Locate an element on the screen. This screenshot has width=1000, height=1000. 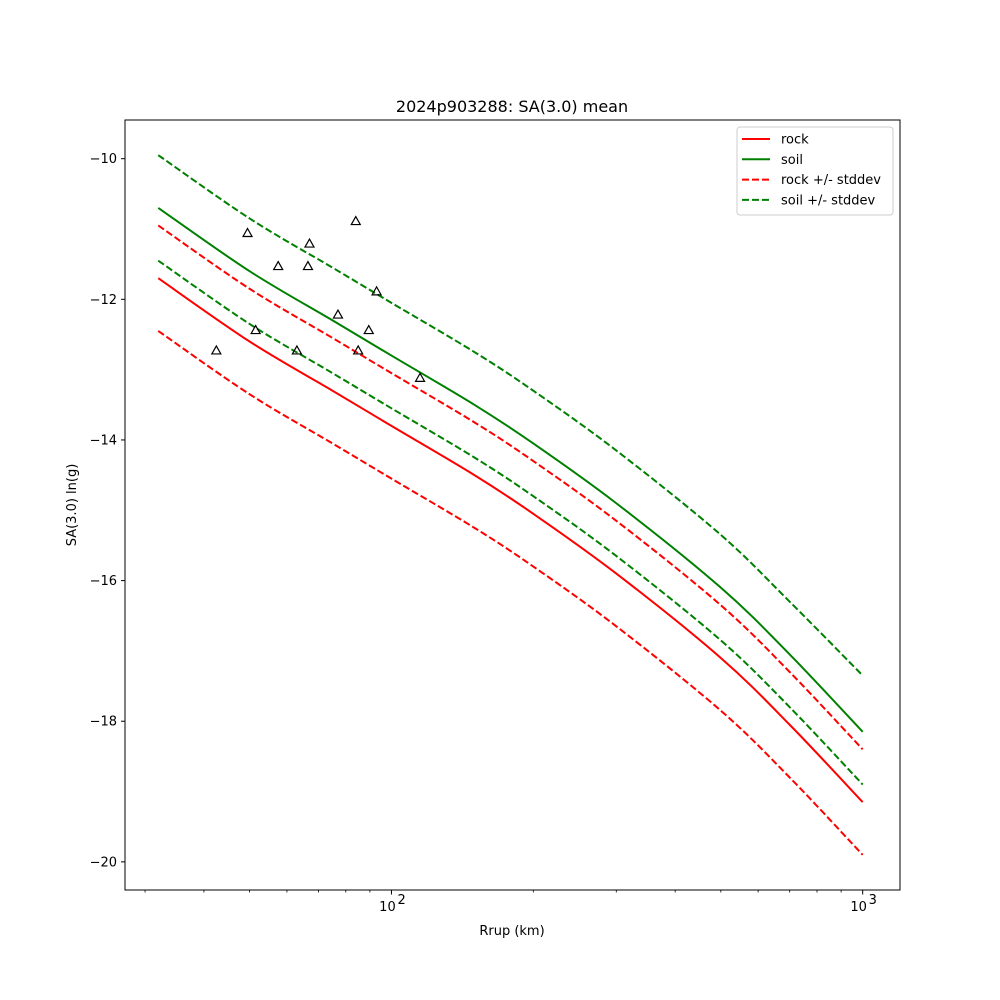
legend-box is located at coordinates (815, 171).